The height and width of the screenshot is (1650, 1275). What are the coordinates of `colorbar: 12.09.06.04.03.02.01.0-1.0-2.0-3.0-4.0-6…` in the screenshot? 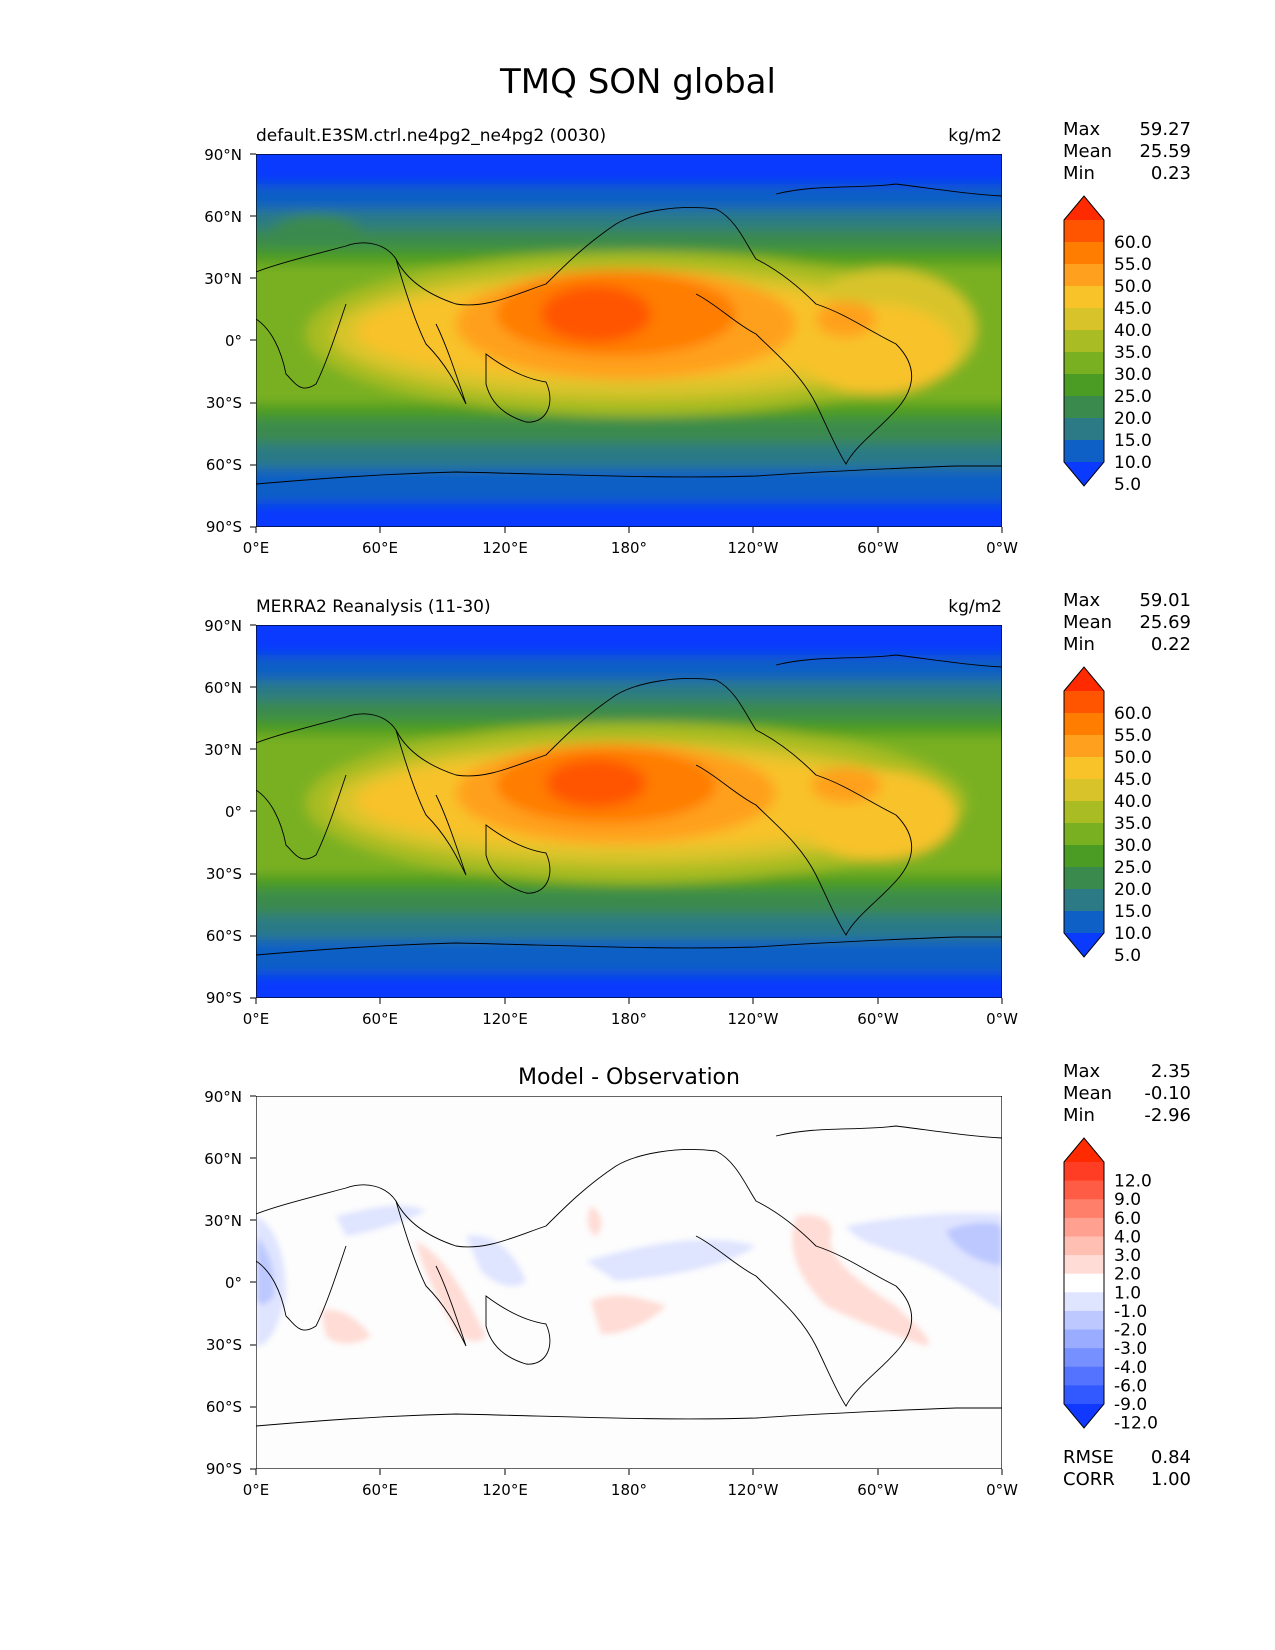 It's located at (1110, 1285).